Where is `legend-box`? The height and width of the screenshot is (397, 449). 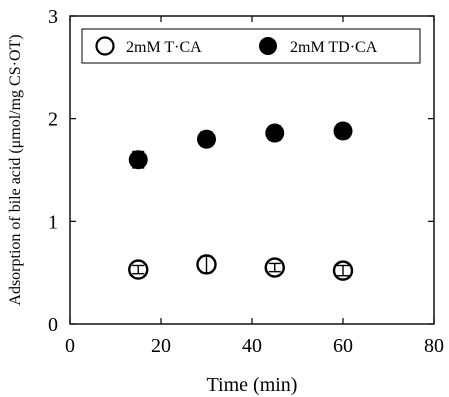
legend-box is located at coordinates (251, 46).